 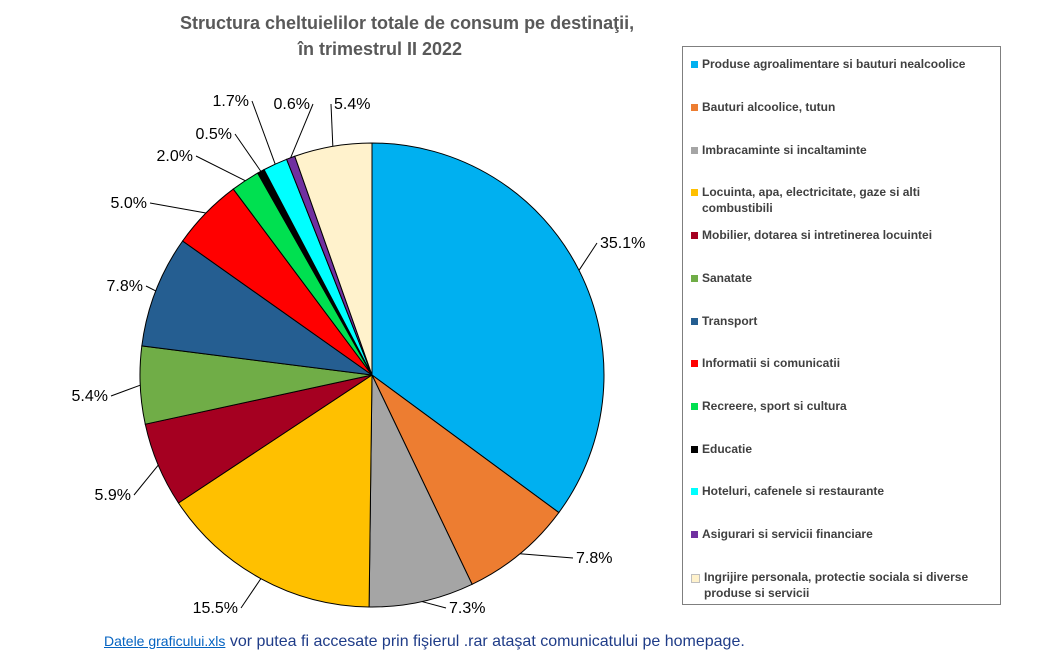 What do you see at coordinates (380, 49) in the screenshot?
I see `chart-title-line2: în trimestrul II 2022` at bounding box center [380, 49].